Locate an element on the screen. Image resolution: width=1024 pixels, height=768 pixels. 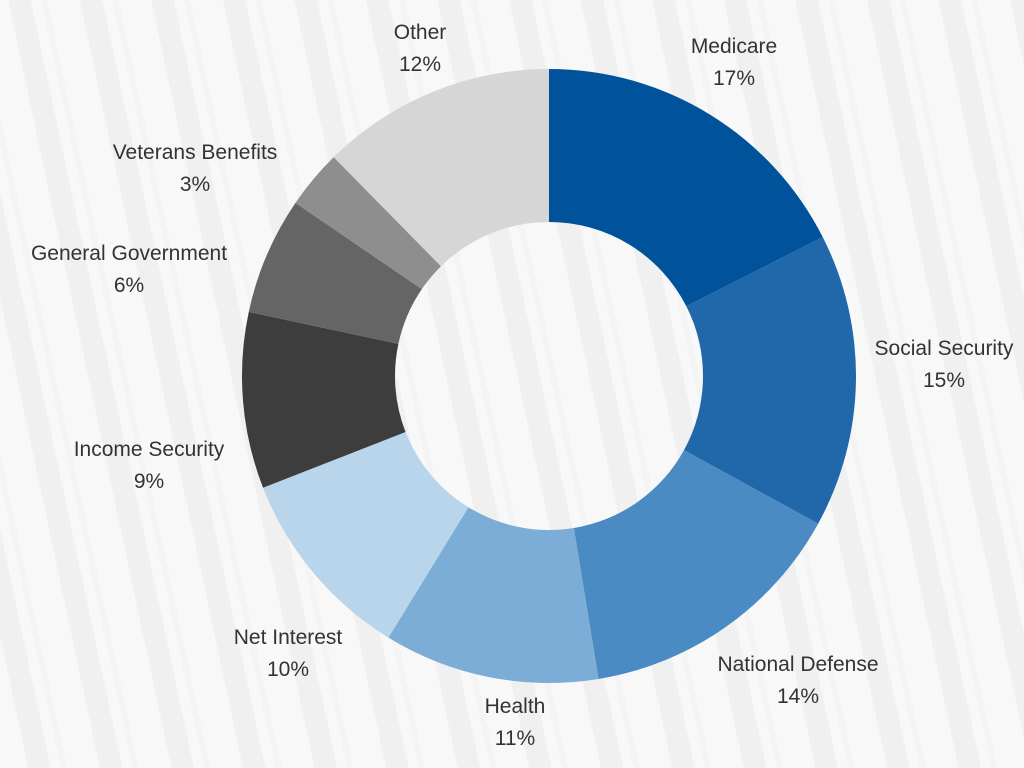
label-value: 11% is located at coordinates (515, 738).